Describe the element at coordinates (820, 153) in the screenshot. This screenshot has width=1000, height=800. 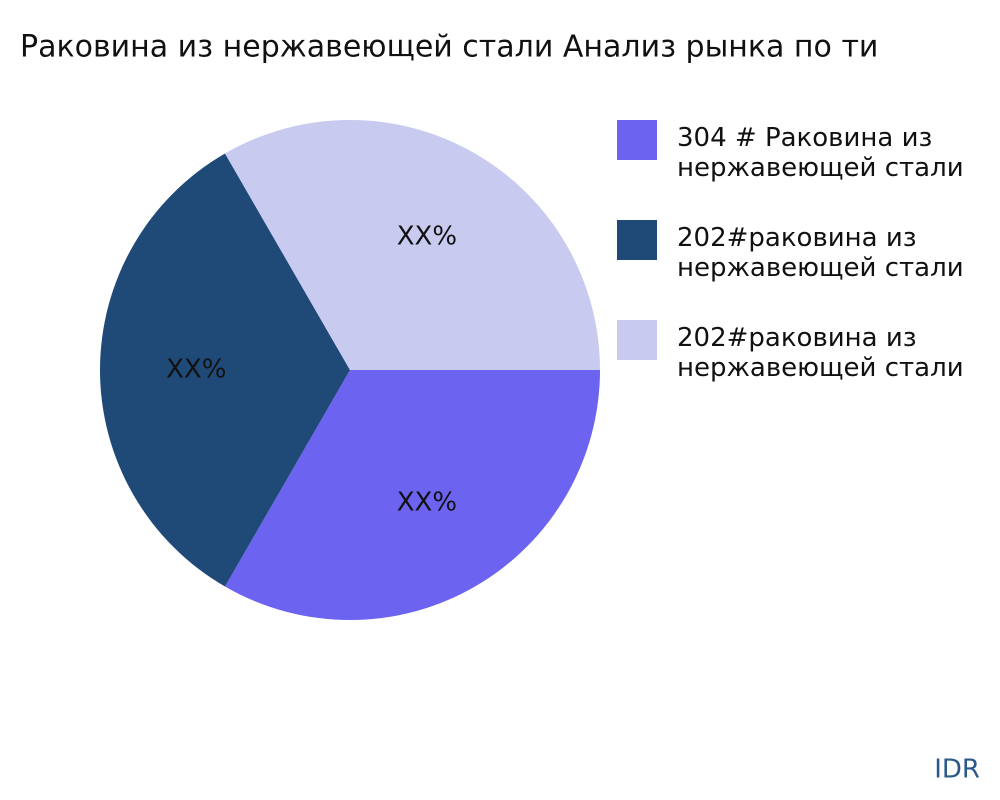
I see `legend-label: 304 # Раковина из нержавеющей стали` at that location.